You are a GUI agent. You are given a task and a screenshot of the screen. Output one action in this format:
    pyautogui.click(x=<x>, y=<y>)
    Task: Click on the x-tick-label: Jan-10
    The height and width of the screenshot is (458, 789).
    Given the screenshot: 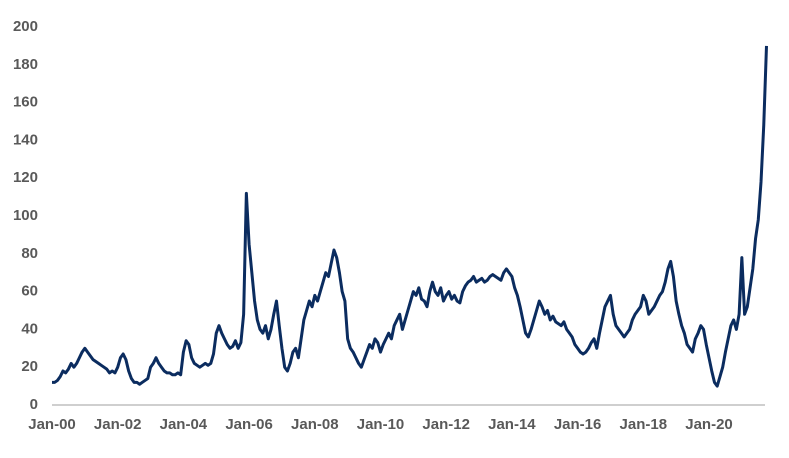 What is the action you would take?
    pyautogui.click(x=381, y=424)
    